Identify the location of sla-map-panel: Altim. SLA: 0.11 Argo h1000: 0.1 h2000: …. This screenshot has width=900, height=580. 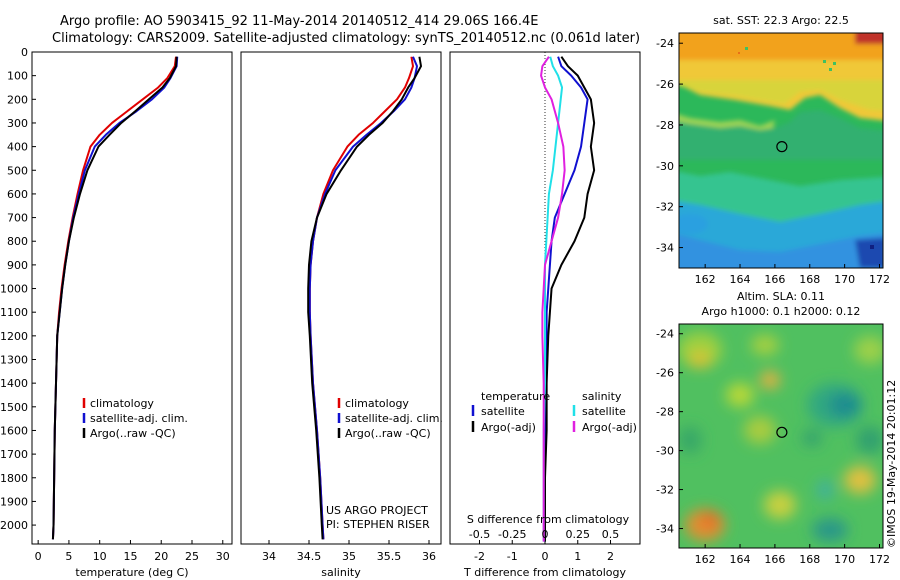
(773, 428).